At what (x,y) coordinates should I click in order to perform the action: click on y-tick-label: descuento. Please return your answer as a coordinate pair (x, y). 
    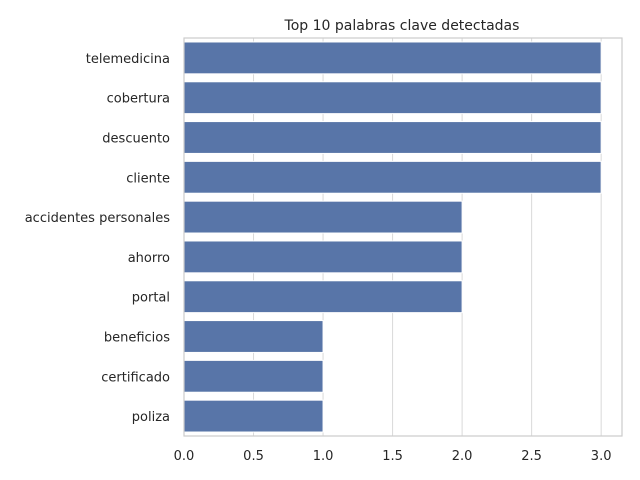
    Looking at the image, I should click on (136, 139).